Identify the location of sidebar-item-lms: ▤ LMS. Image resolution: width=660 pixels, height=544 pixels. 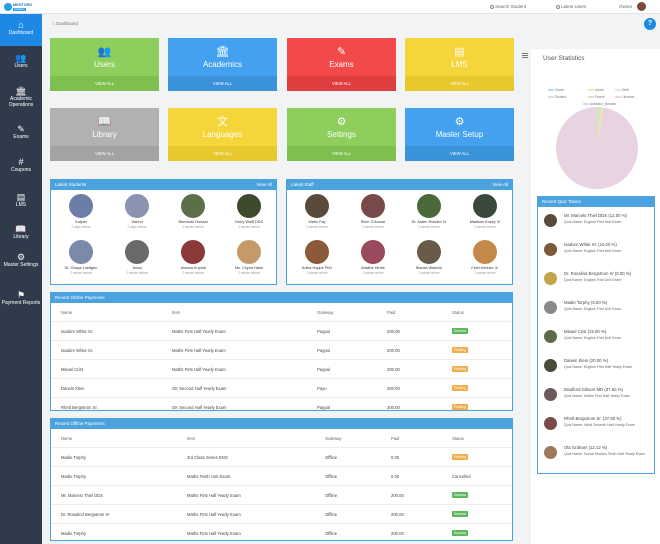
(21, 201).